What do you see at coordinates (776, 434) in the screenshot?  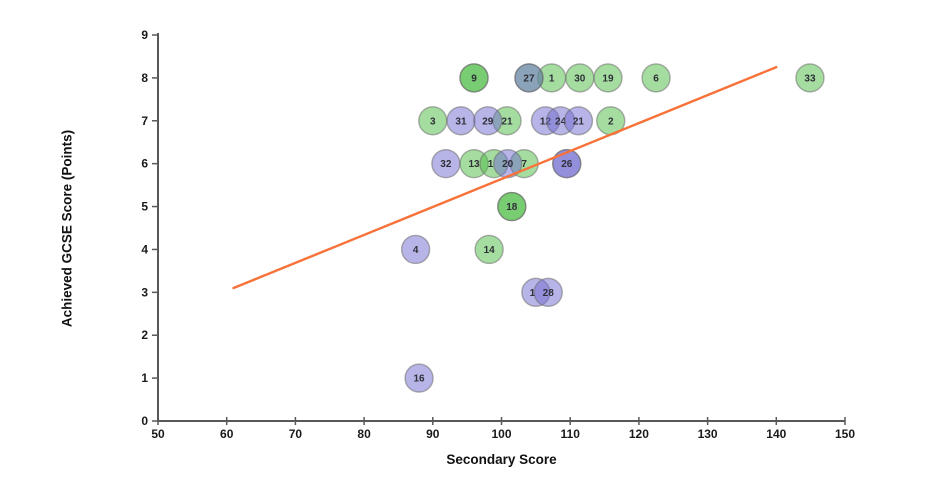 I see `x-tick-label: 140` at bounding box center [776, 434].